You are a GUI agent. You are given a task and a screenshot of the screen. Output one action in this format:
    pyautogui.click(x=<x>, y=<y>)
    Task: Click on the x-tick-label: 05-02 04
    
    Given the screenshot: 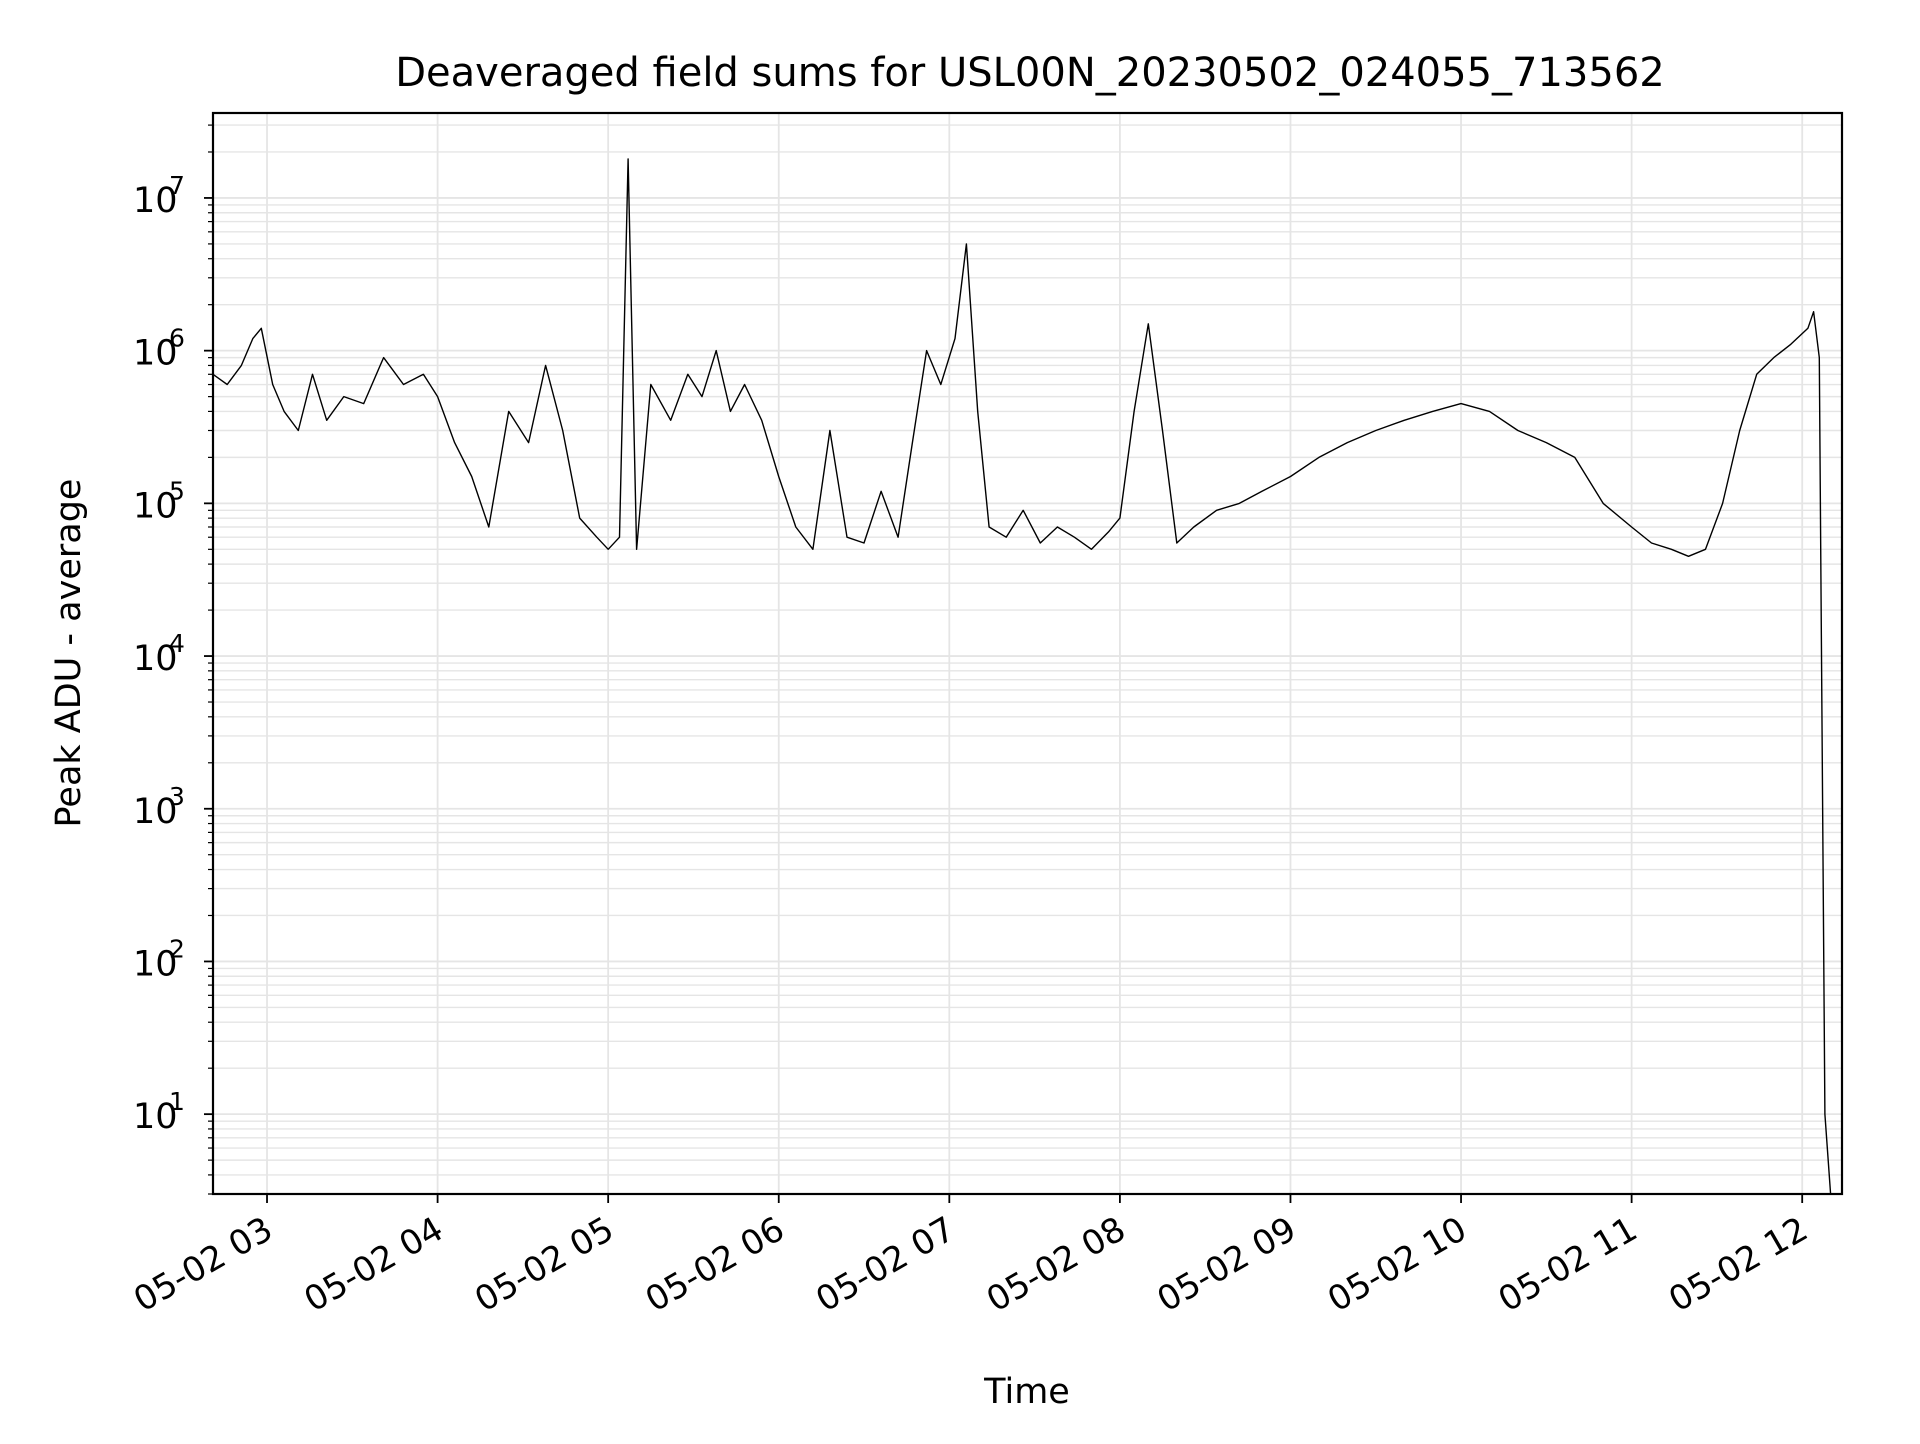 What is the action you would take?
    pyautogui.click(x=374, y=1264)
    